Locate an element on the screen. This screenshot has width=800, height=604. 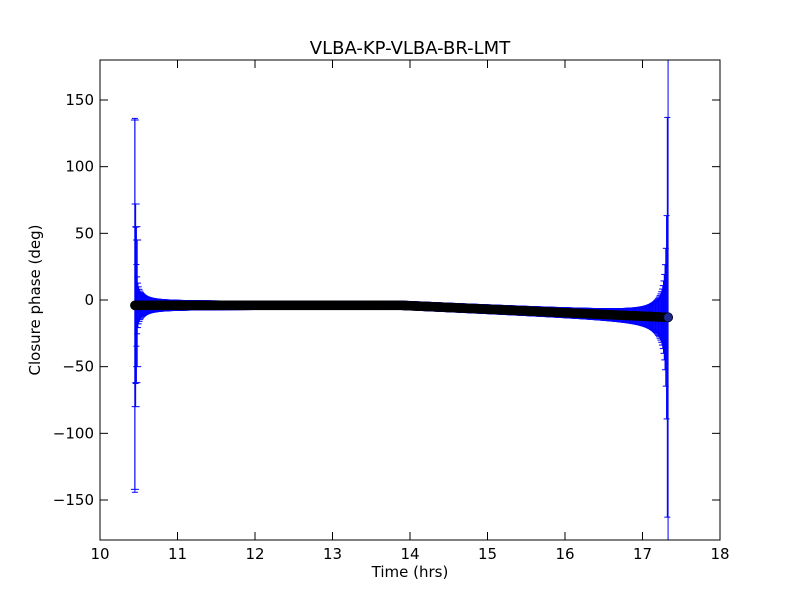
x-tick-label: 13 is located at coordinates (332, 554).